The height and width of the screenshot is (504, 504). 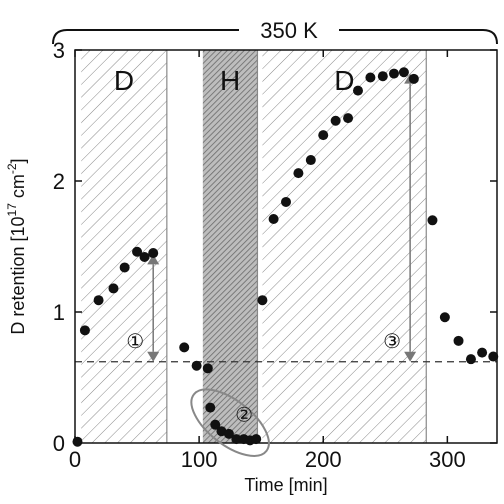 What do you see at coordinates (59, 50) in the screenshot?
I see `y-tick-label: 3` at bounding box center [59, 50].